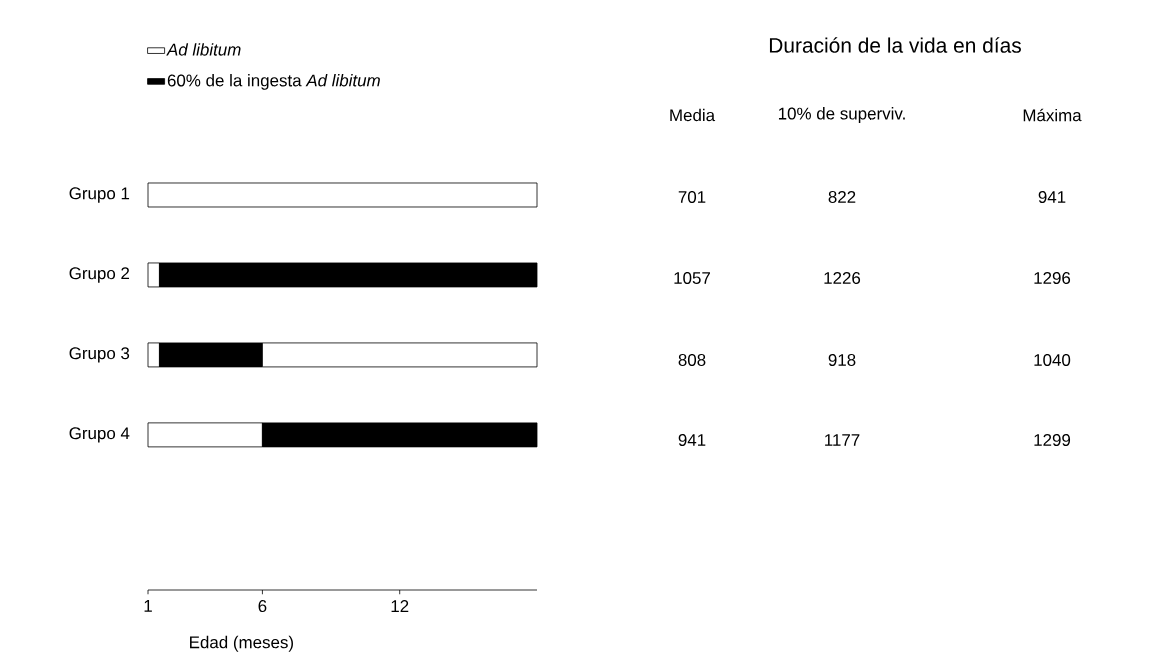  What do you see at coordinates (99, 355) in the screenshot?
I see `y-tick-label: Grupo 3` at bounding box center [99, 355].